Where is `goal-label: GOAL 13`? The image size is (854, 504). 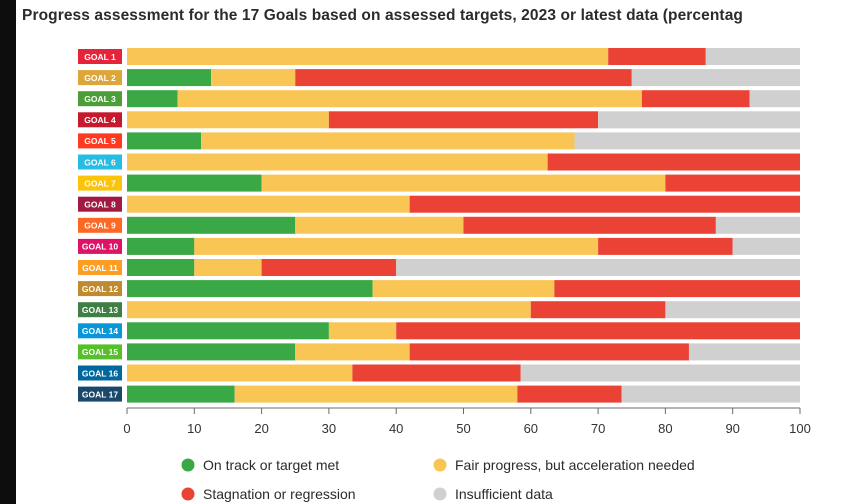
goal-label: GOAL 13 is located at coordinates (100, 310).